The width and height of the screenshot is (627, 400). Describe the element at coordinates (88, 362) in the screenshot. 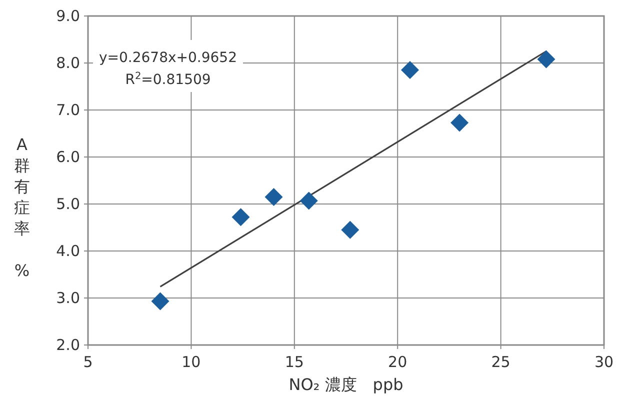

I see `x-tick-label: 5` at that location.